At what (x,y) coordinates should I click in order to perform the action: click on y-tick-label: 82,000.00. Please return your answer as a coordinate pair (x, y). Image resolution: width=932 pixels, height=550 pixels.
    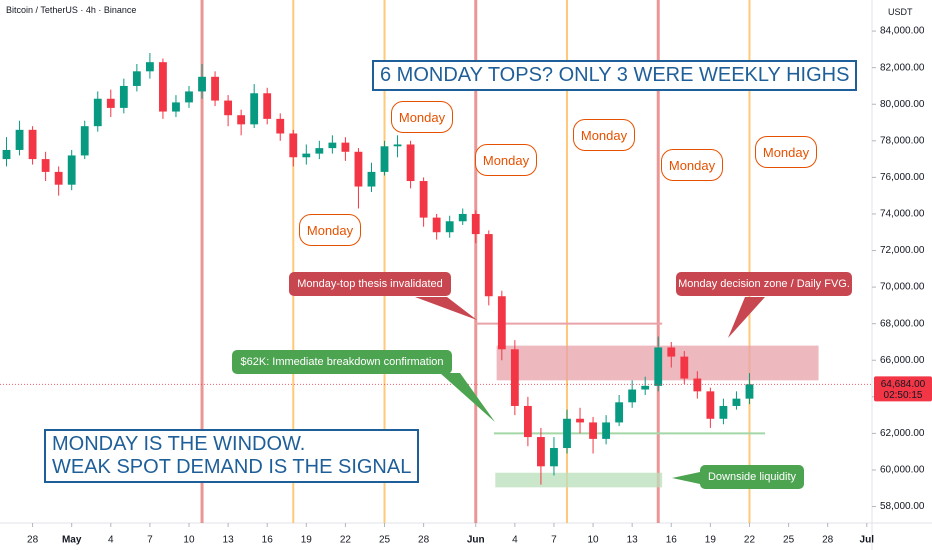
    Looking at the image, I should click on (902, 67).